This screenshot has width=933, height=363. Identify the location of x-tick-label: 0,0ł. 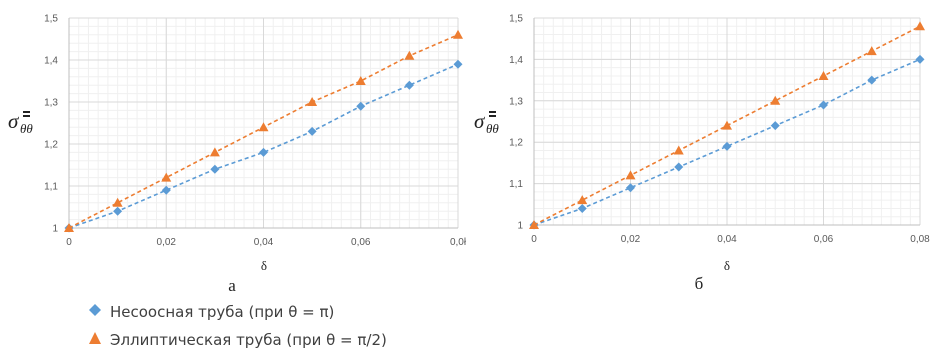
(458, 242).